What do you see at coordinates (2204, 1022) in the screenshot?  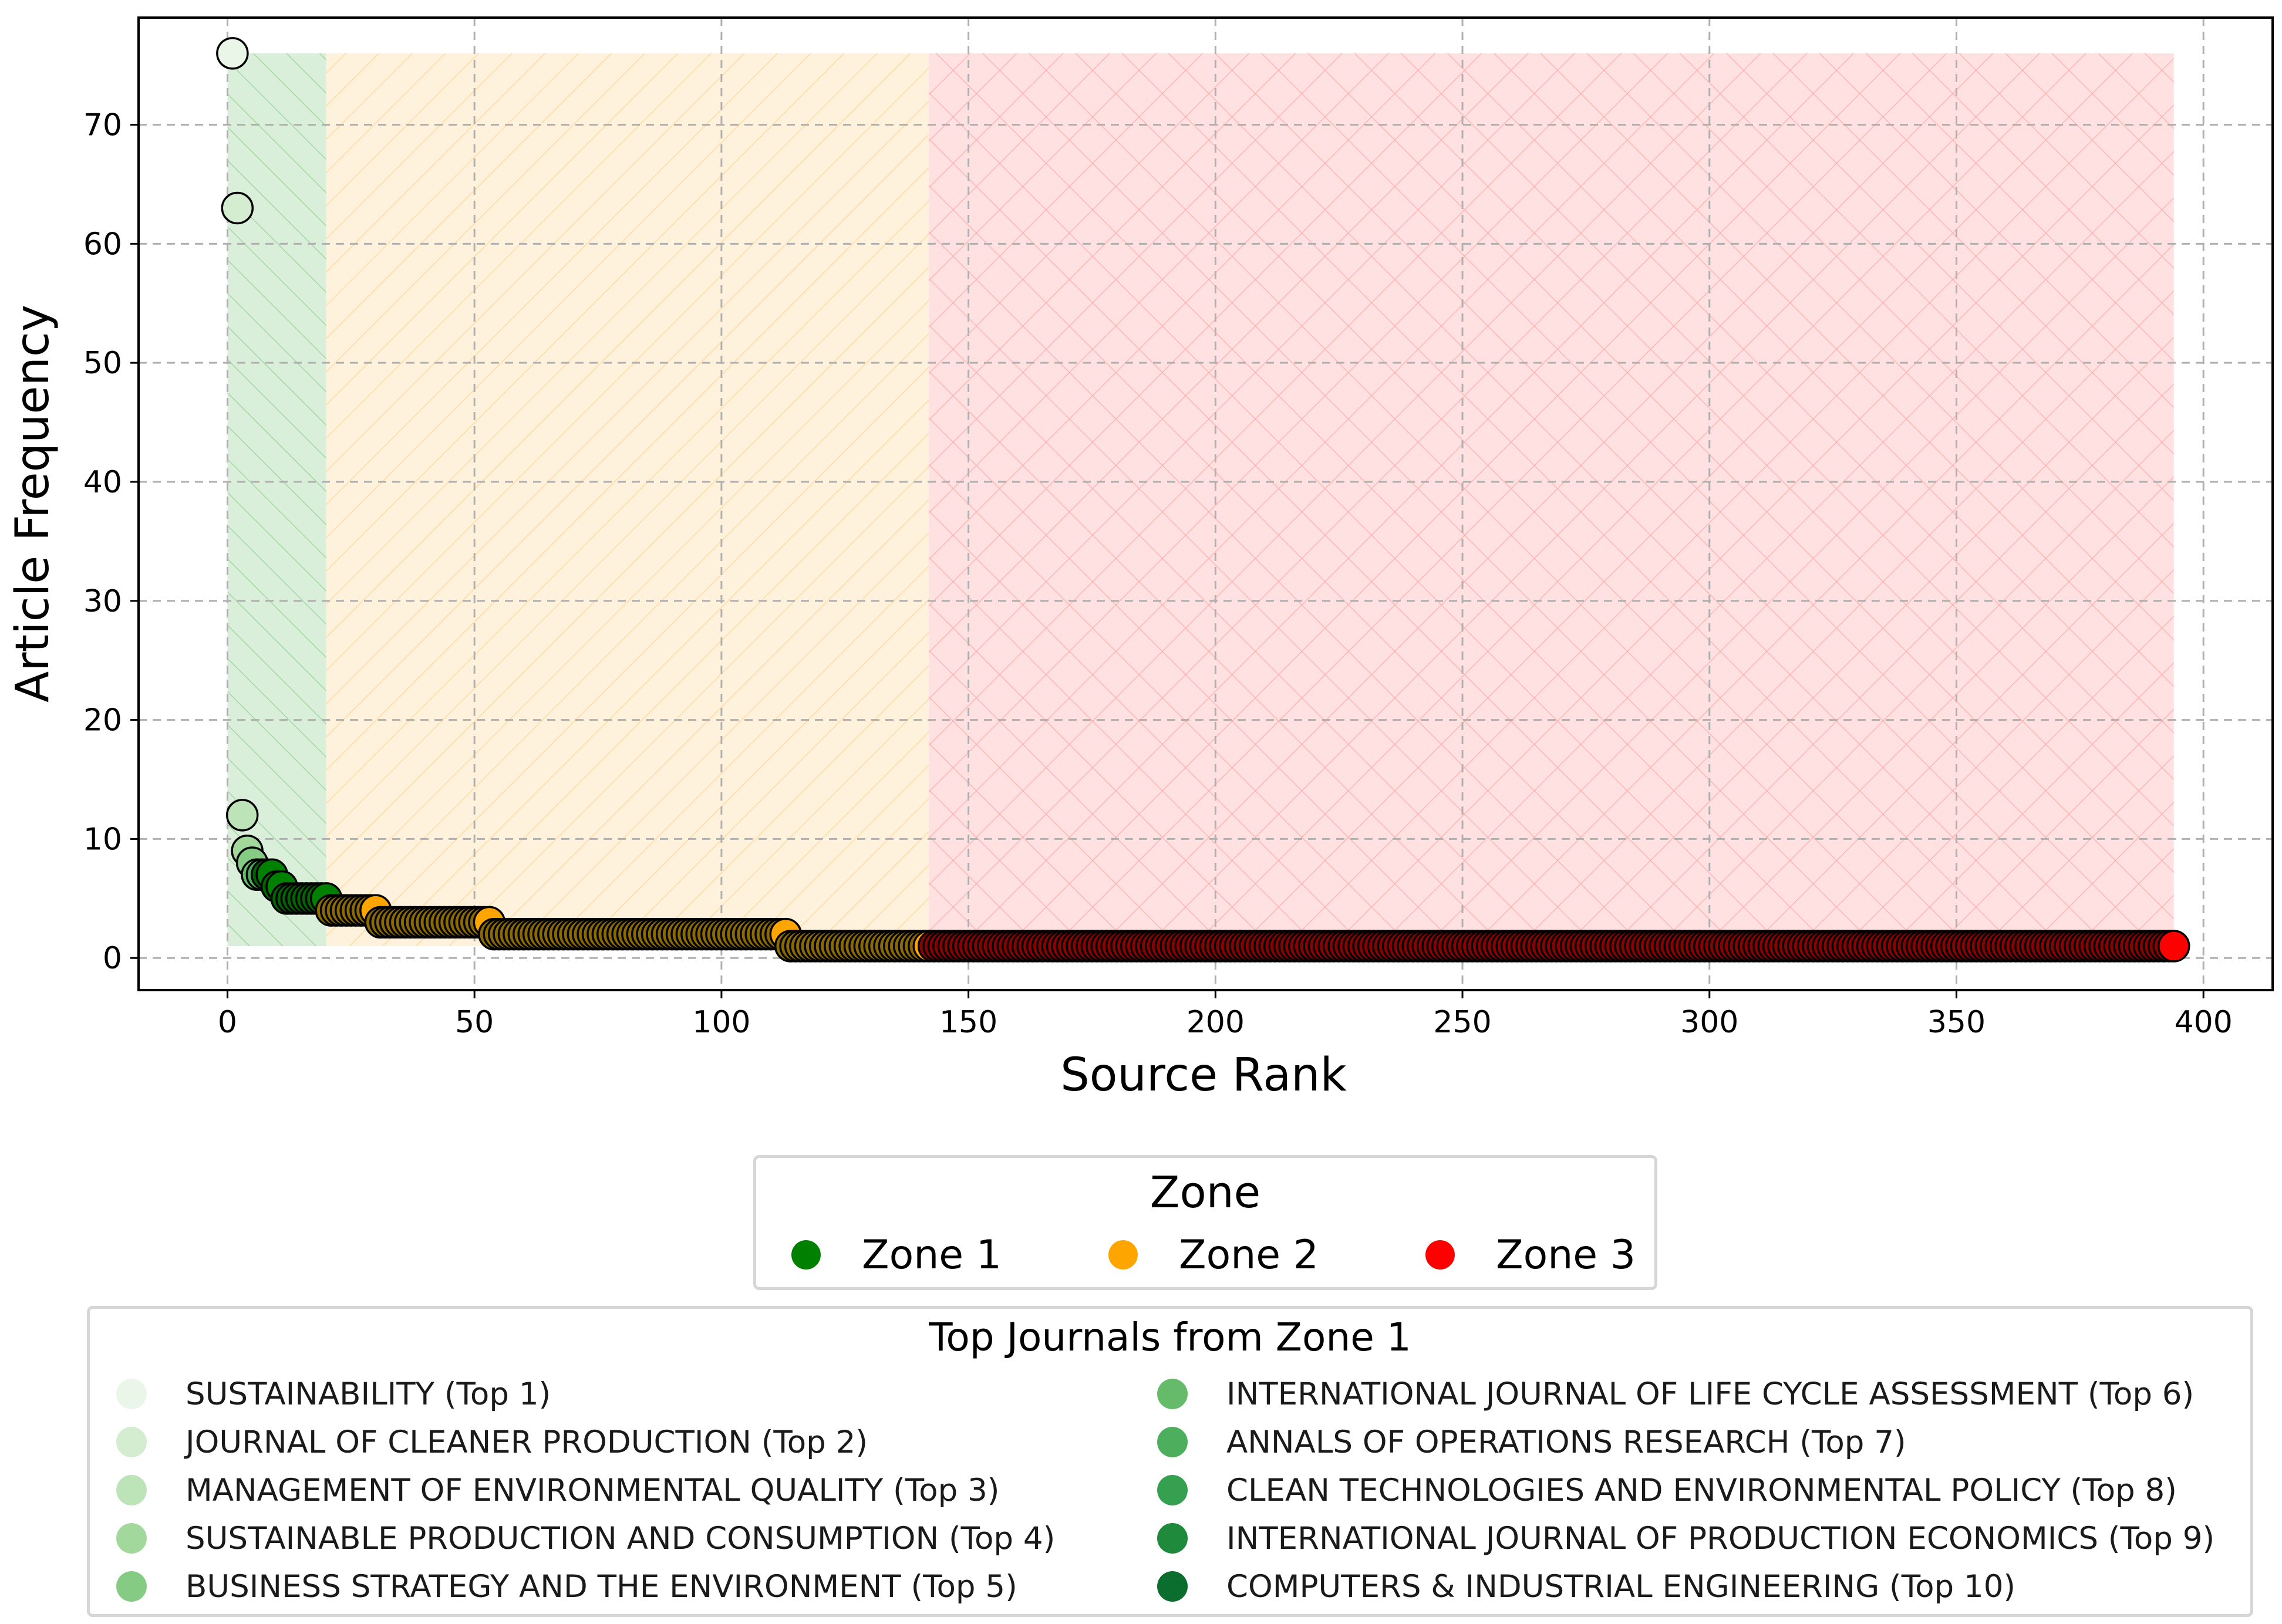 I see `x-tick-label: 400` at bounding box center [2204, 1022].